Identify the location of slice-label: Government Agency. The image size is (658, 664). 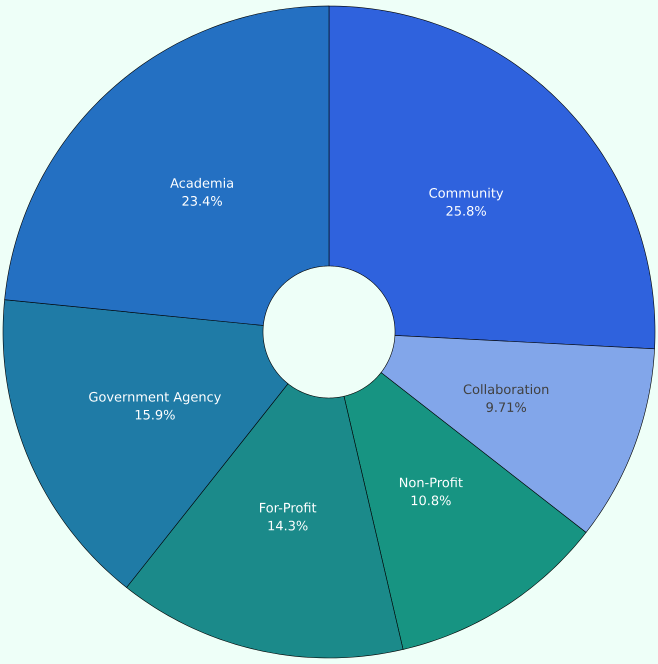
(155, 398).